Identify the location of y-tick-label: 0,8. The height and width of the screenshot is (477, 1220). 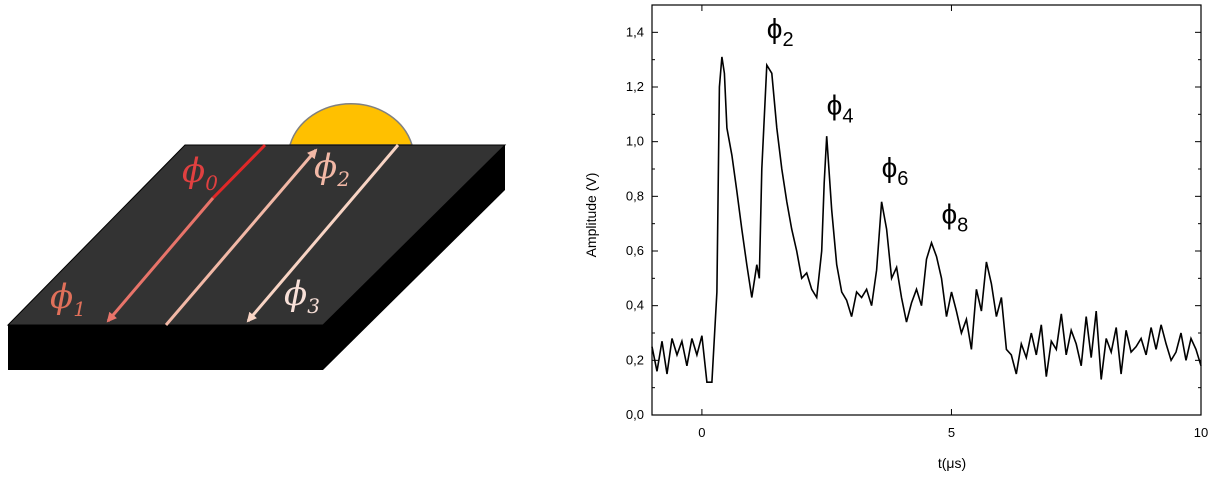
(635, 195).